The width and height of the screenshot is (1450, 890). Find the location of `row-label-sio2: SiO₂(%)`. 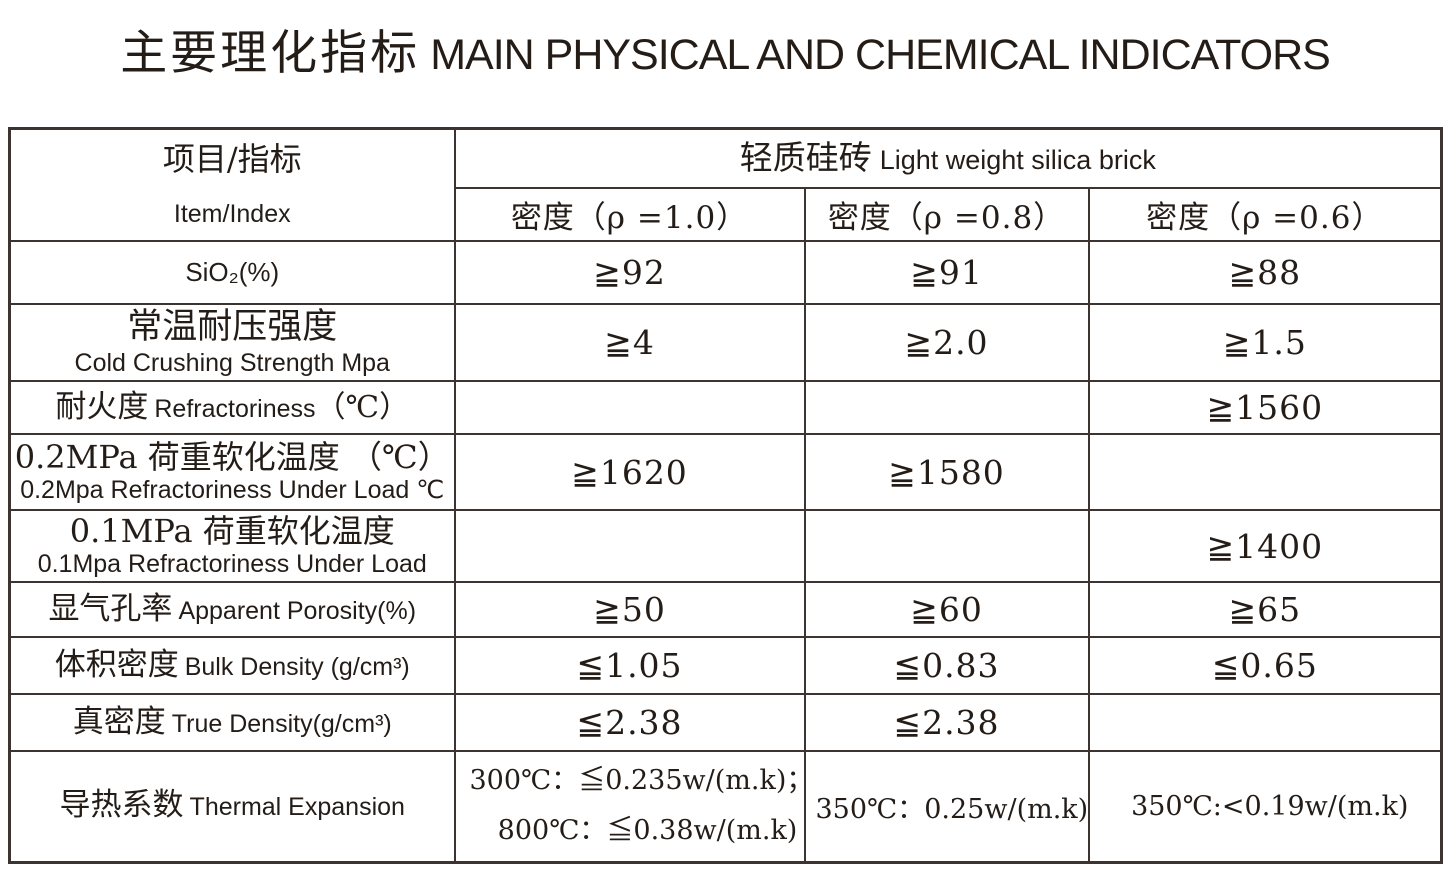

row-label-sio2: SiO₂(%) is located at coordinates (232, 272).